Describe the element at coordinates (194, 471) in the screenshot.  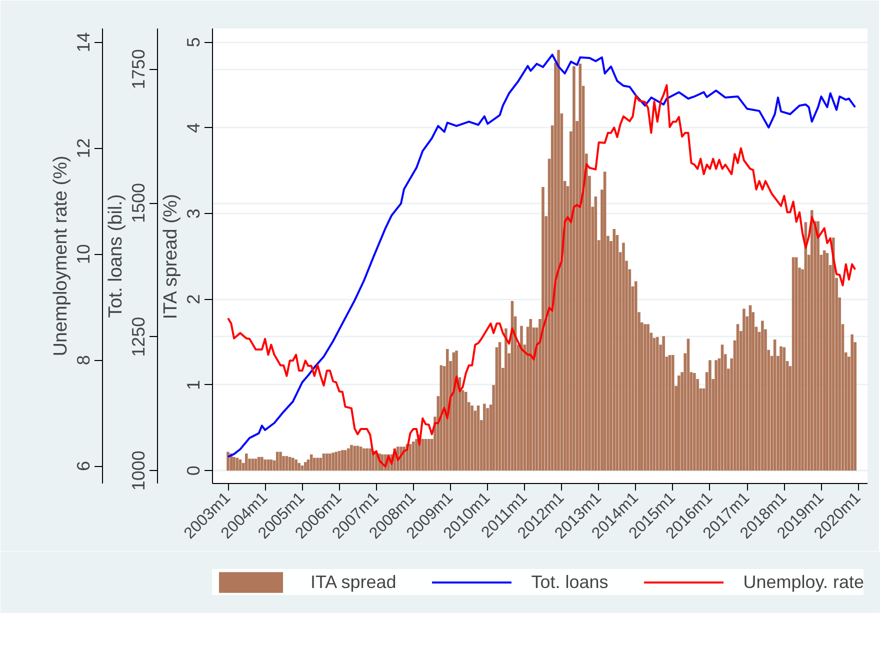
I see `y-tick-label: 0` at that location.